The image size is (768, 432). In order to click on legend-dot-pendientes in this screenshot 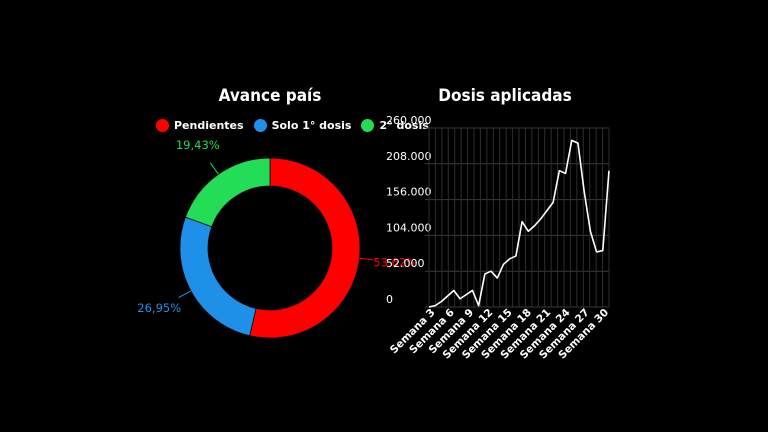, I will do `click(162, 125)`.